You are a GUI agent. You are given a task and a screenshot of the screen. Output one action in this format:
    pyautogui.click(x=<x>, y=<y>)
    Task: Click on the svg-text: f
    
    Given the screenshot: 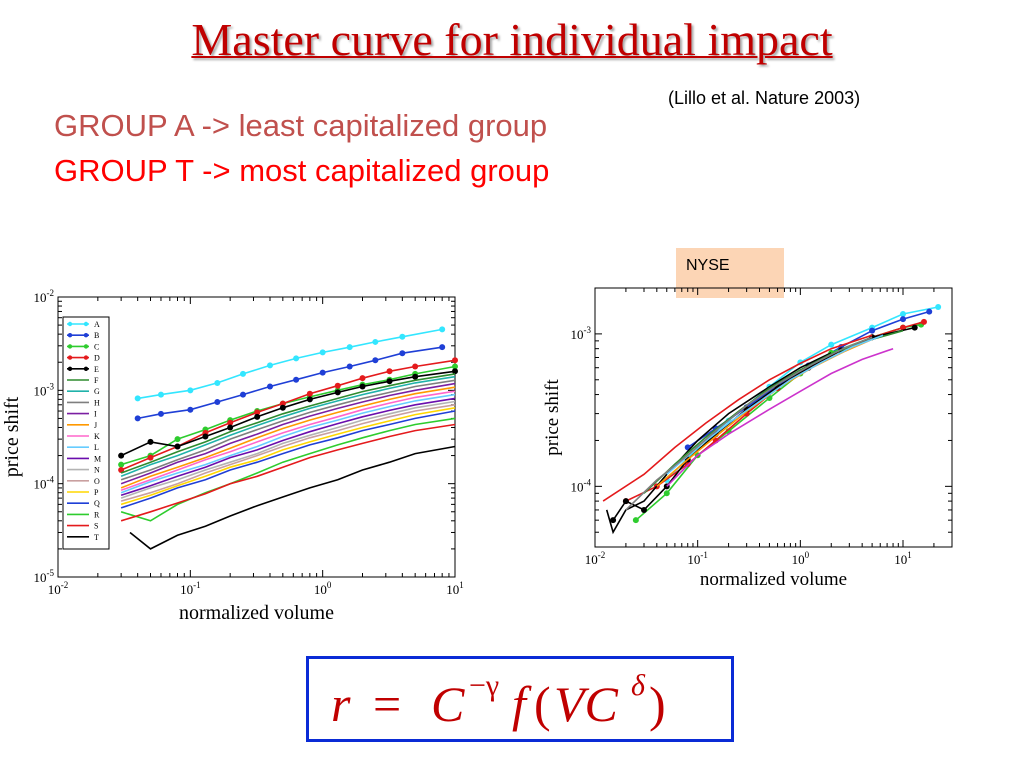 What is the action you would take?
    pyautogui.click(x=522, y=704)
    